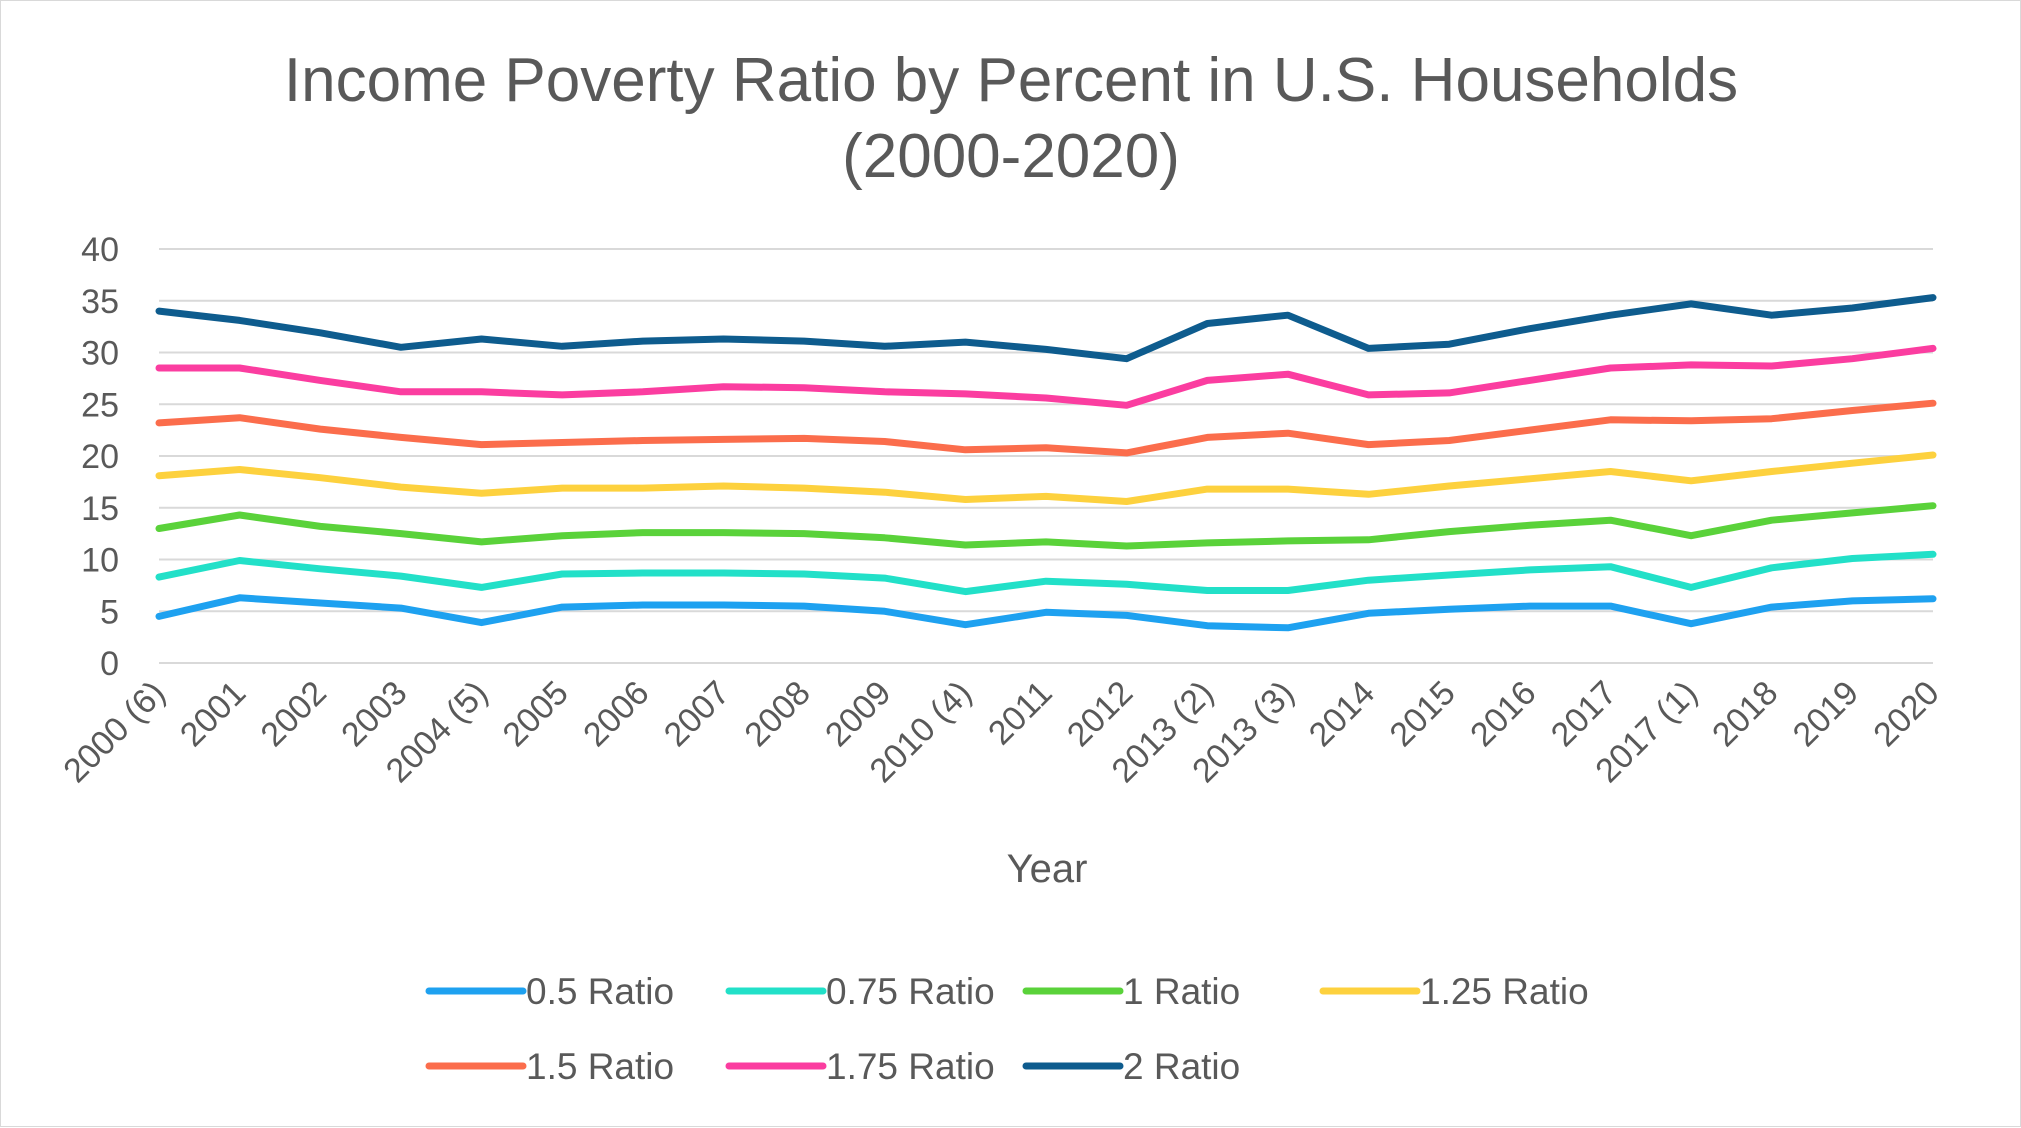  I want to click on x-tick-label: 2016, so click(1503, 714).